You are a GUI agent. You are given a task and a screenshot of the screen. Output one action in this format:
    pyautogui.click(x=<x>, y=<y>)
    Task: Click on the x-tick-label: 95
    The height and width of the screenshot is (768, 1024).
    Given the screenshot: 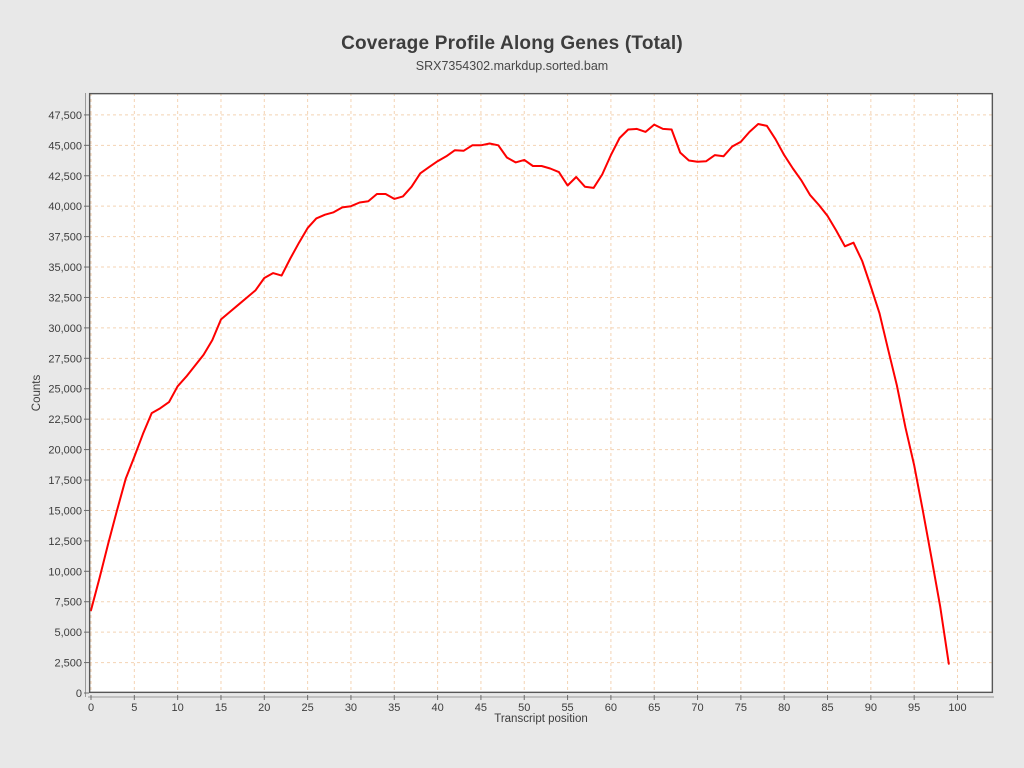 What is the action you would take?
    pyautogui.click(x=914, y=708)
    